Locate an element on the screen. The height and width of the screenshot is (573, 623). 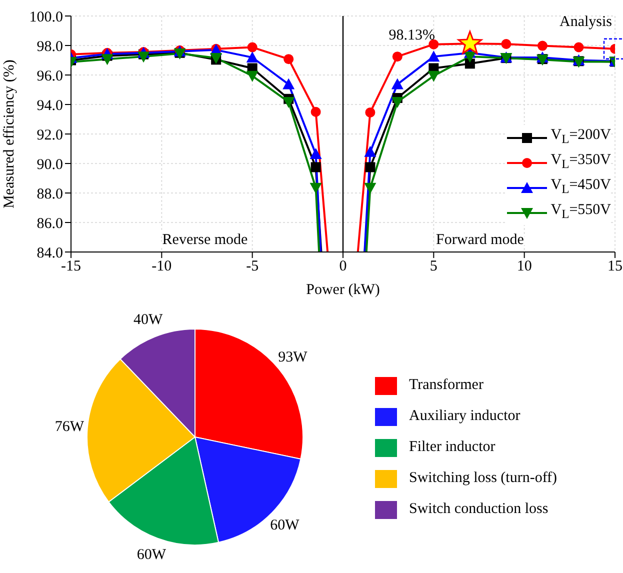
data-label: 40W is located at coordinates (148, 320).